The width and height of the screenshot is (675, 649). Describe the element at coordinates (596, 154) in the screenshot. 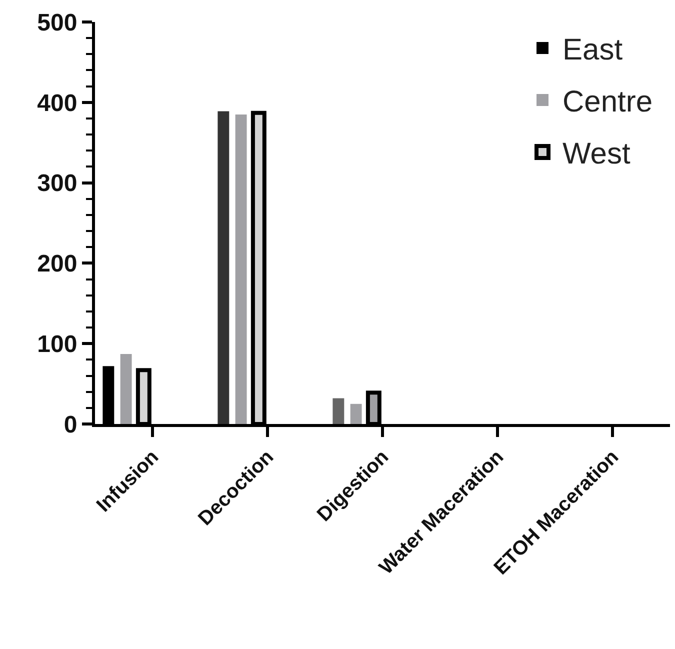

I see `legend-label: West` at that location.